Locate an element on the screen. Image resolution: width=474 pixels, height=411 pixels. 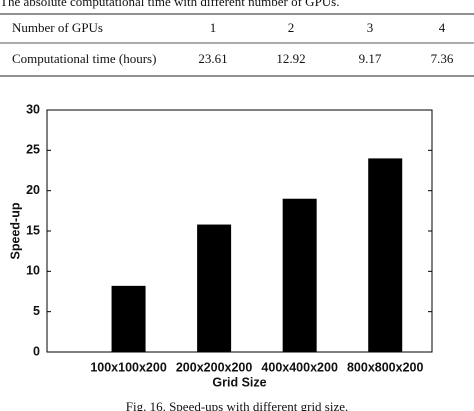
table-cell: 9.17 is located at coordinates (370, 58).